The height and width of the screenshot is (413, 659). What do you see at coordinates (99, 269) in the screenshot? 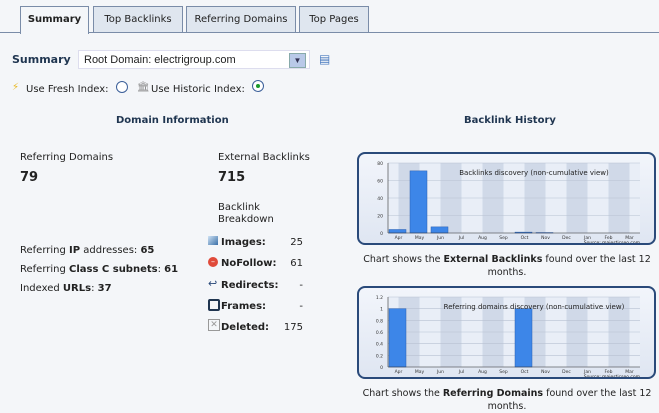
I see `class-c-stat: Referring Class C subnets: 61` at bounding box center [99, 269].